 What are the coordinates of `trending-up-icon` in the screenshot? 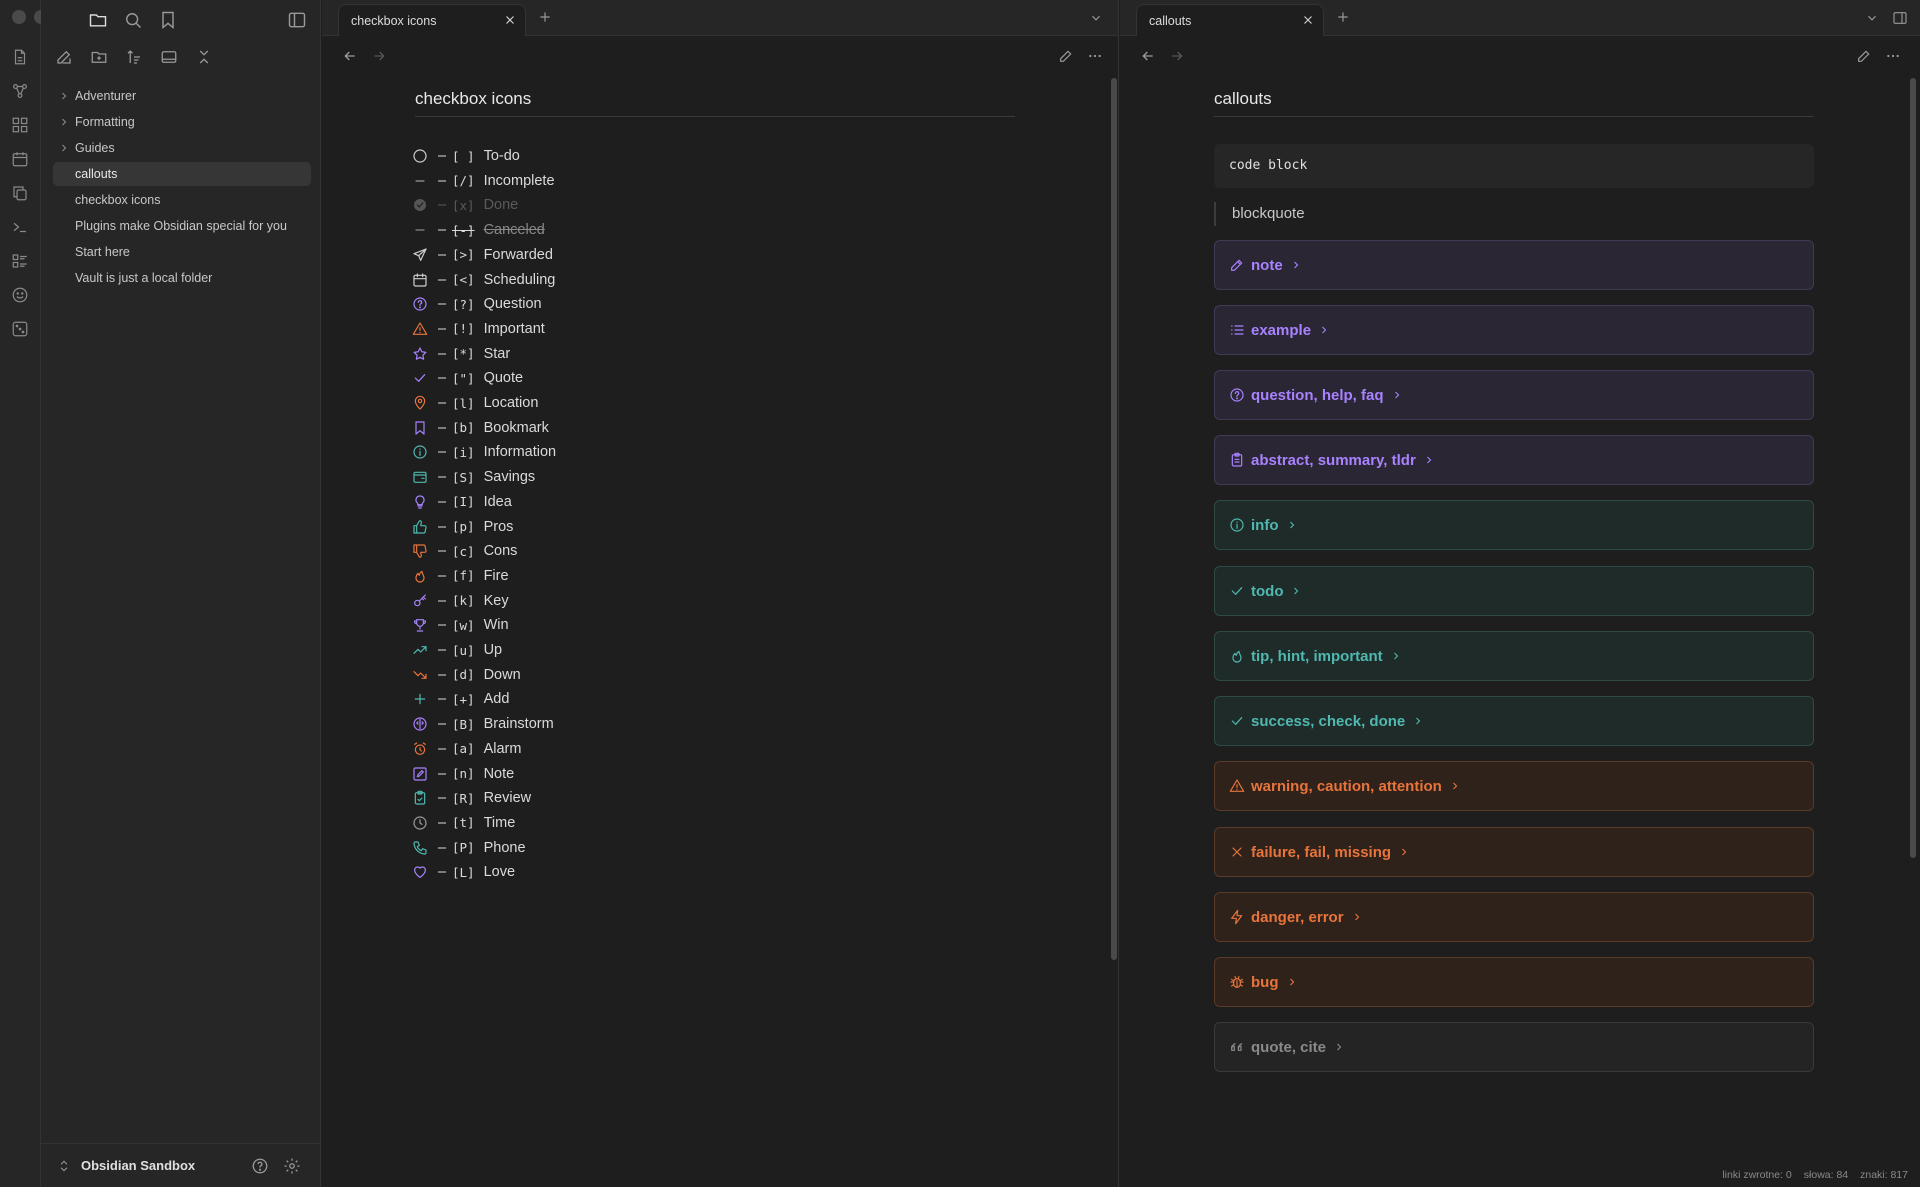 It's located at (420, 650).